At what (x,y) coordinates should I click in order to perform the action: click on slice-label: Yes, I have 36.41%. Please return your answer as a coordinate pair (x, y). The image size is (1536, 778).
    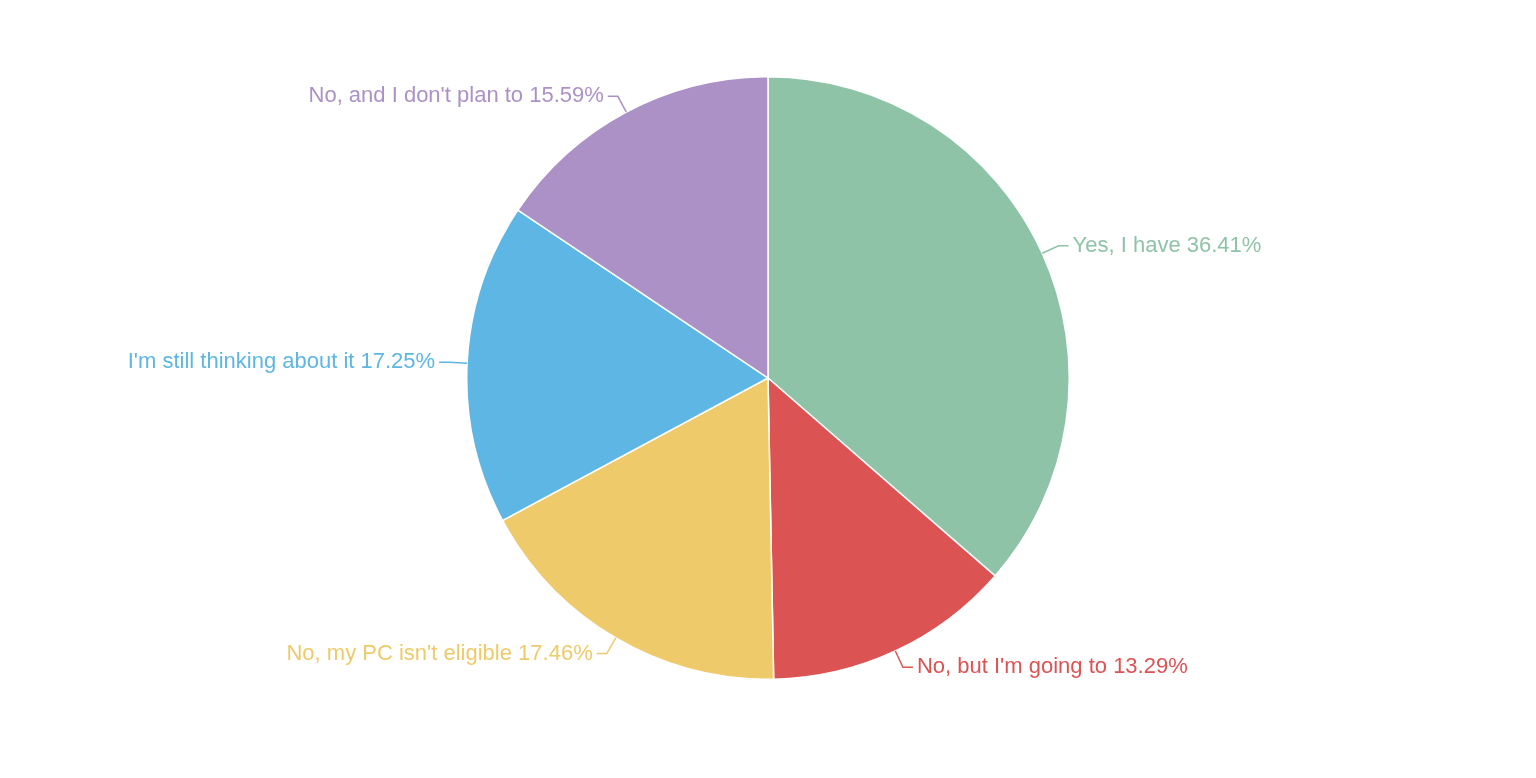
    Looking at the image, I should click on (1167, 244).